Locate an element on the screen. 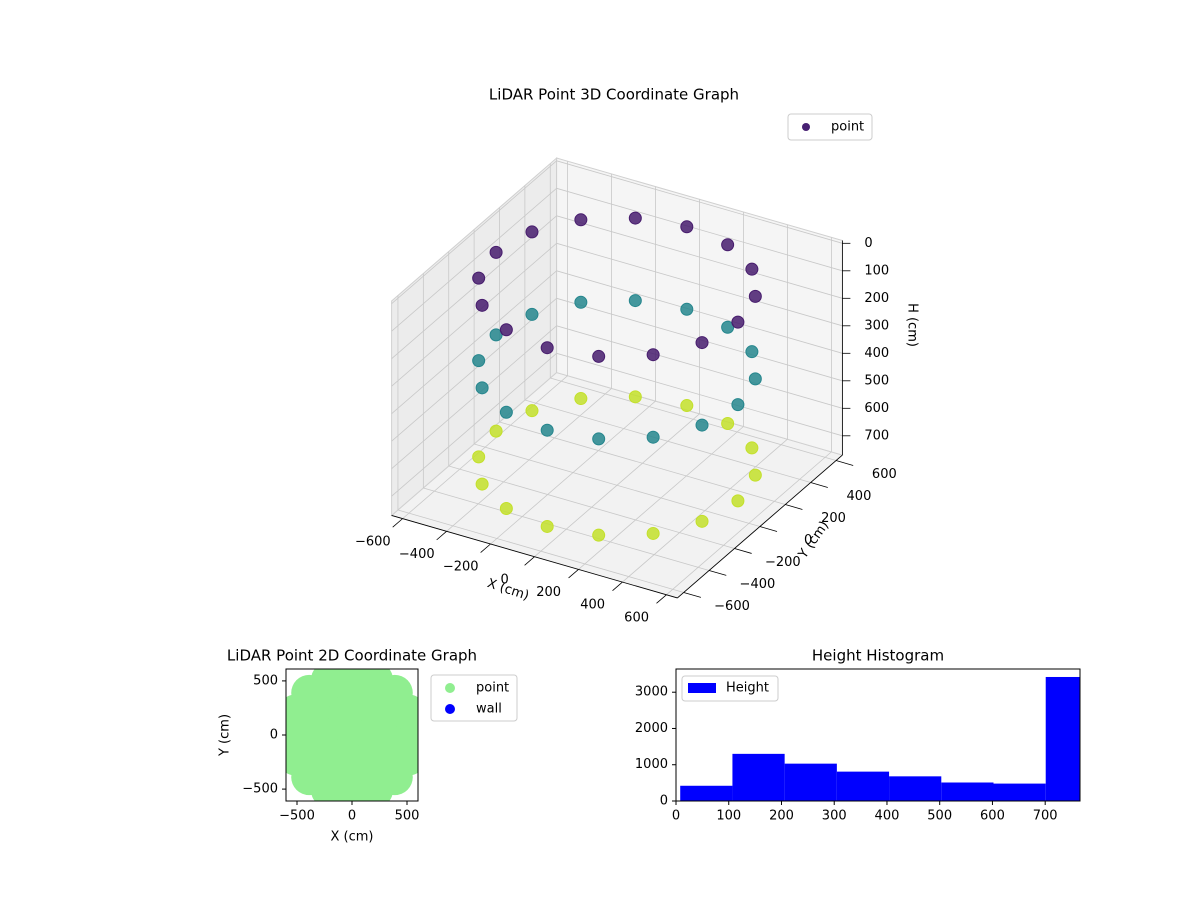 Image resolution: width=1200 pixels, height=900 pixels. z-tick-label: 0 is located at coordinates (868, 243).